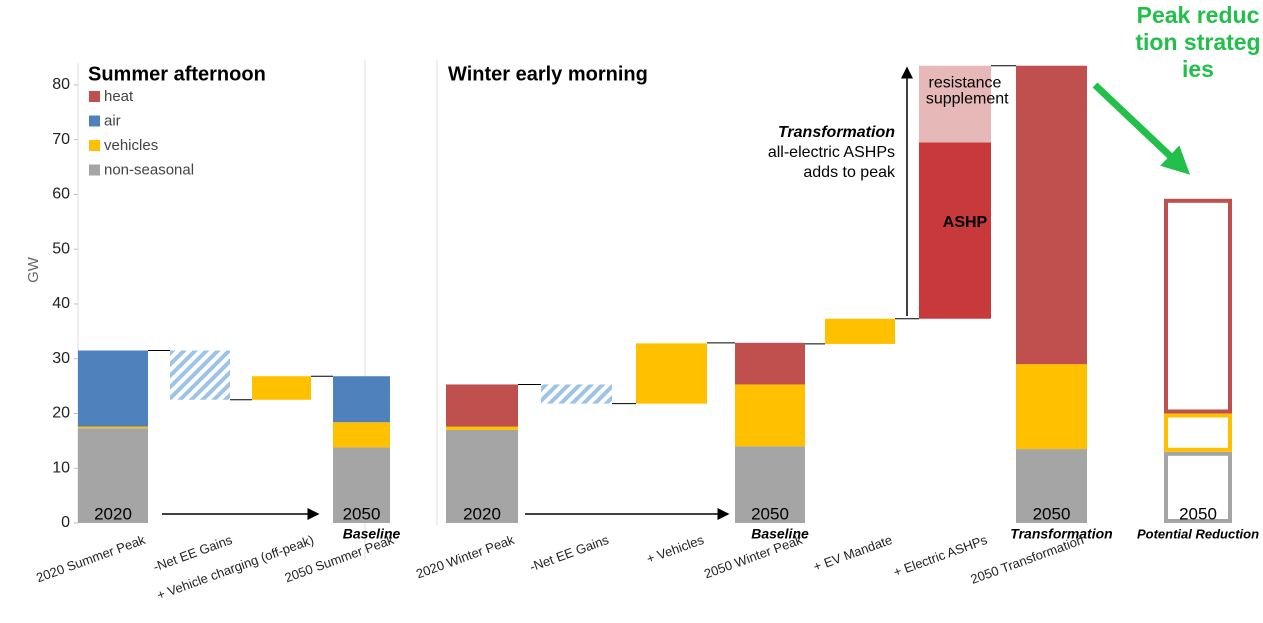  Describe the element at coordinates (61, 194) in the screenshot. I see `y-tick-label: 60` at that location.